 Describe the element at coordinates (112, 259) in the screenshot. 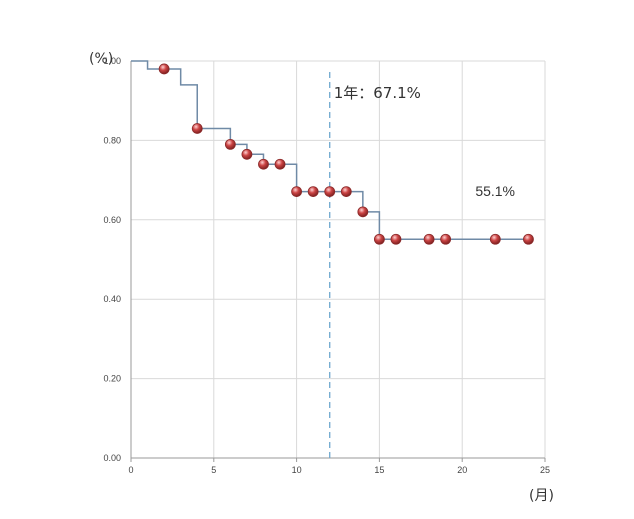

I see `y-tick-labels: 0.00 0.20 0.40 0.60 0.80 1.00` at that location.